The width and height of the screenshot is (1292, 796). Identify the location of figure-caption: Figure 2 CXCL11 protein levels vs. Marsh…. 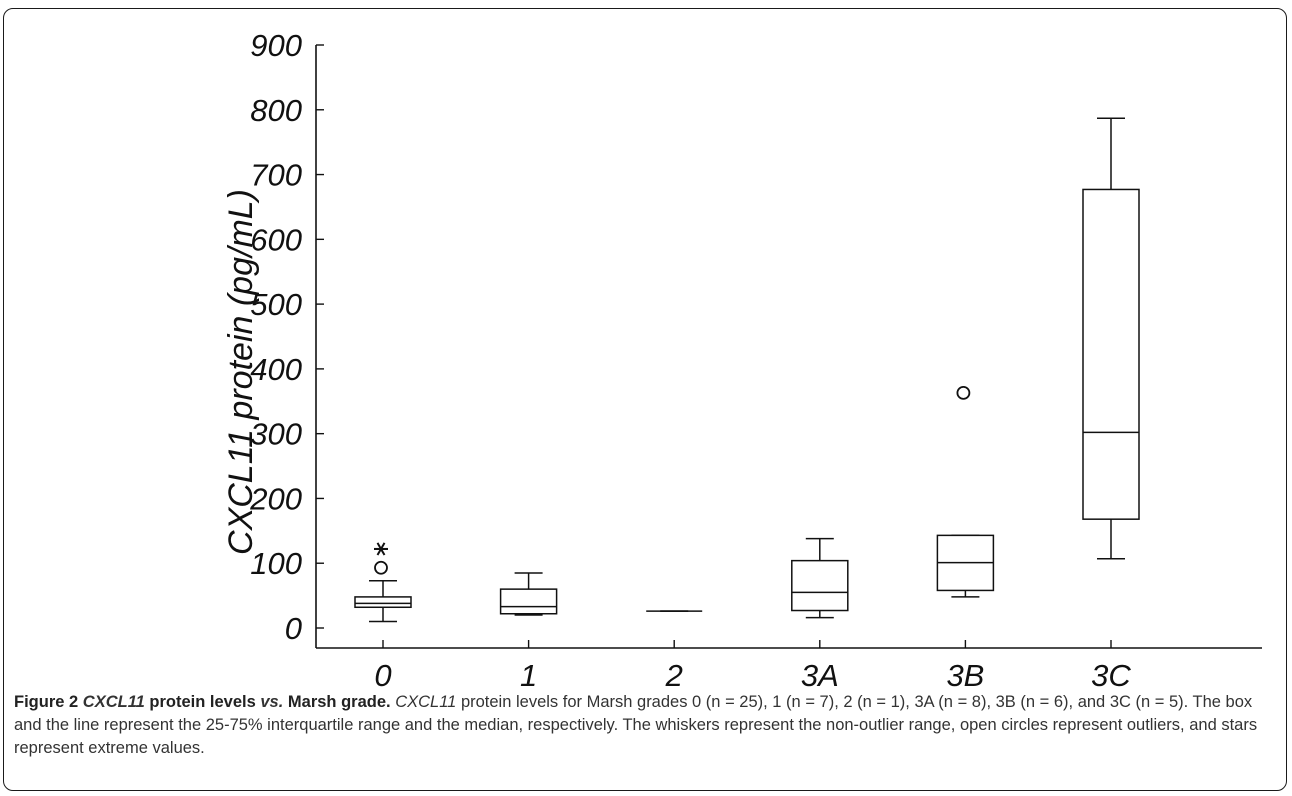
(645, 725).